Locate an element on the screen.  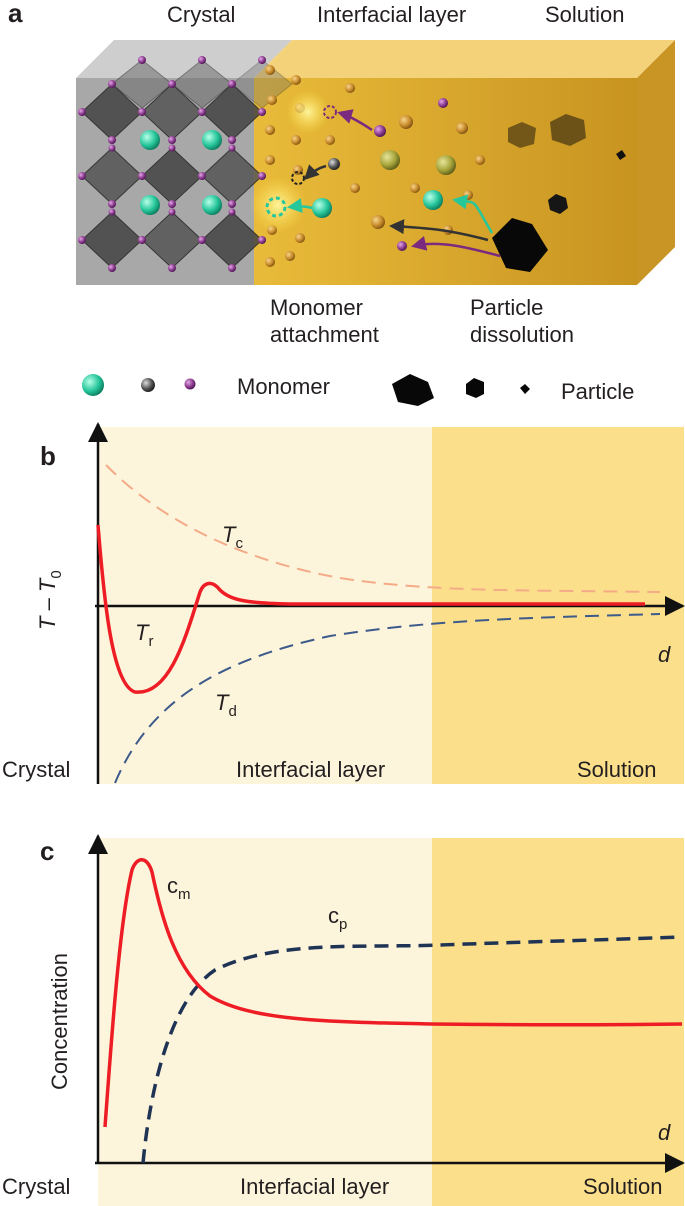
legend-small-particle-icon is located at coordinates (525, 389).